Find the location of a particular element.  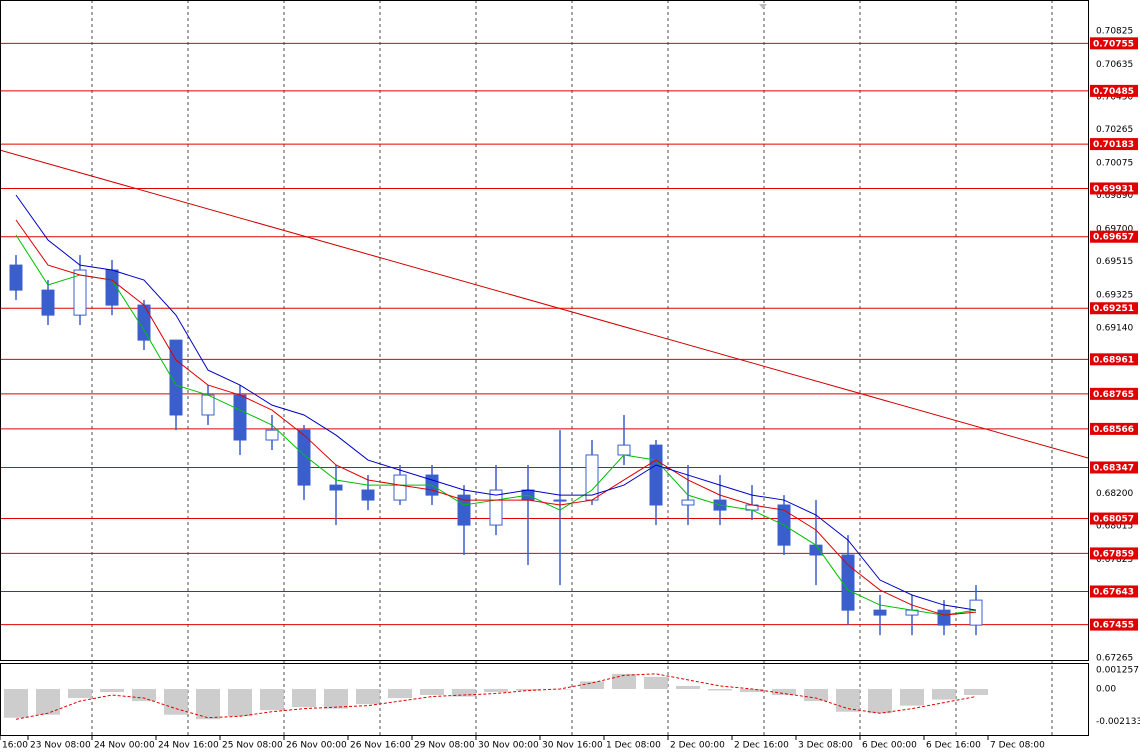

x-tick-label: 30 Nov 16:00 is located at coordinates (572, 746).